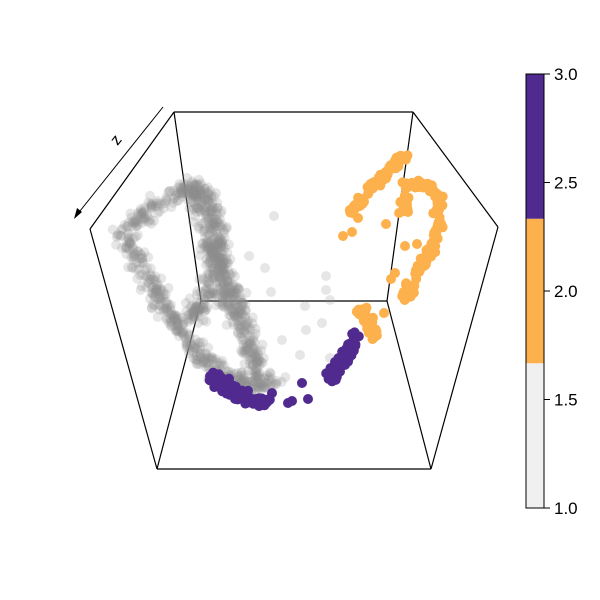 The width and height of the screenshot is (600, 600). What do you see at coordinates (455, 169) in the screenshot?
I see `box-edge` at bounding box center [455, 169].